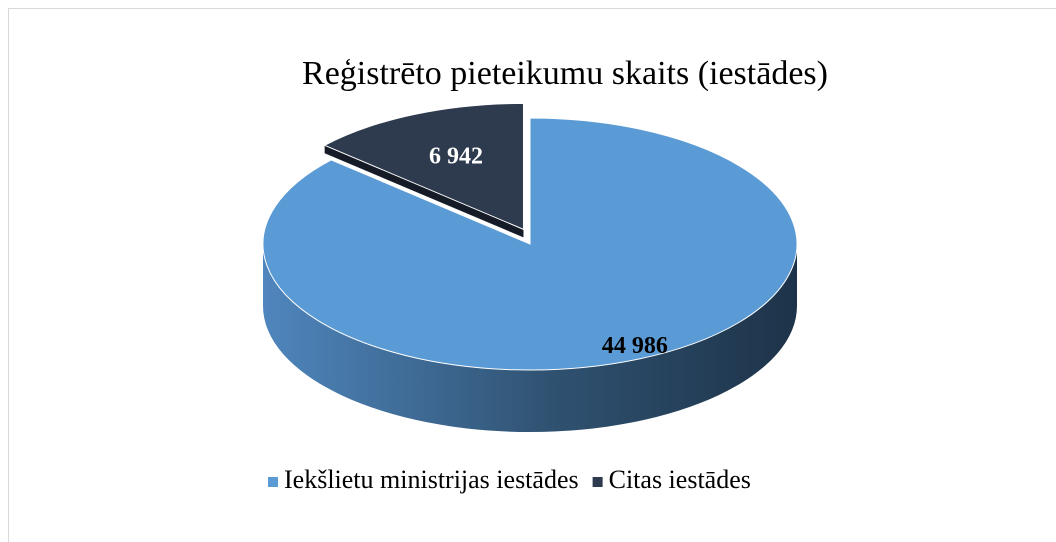  What do you see at coordinates (635, 346) in the screenshot?
I see `data-label: 44 986` at bounding box center [635, 346].